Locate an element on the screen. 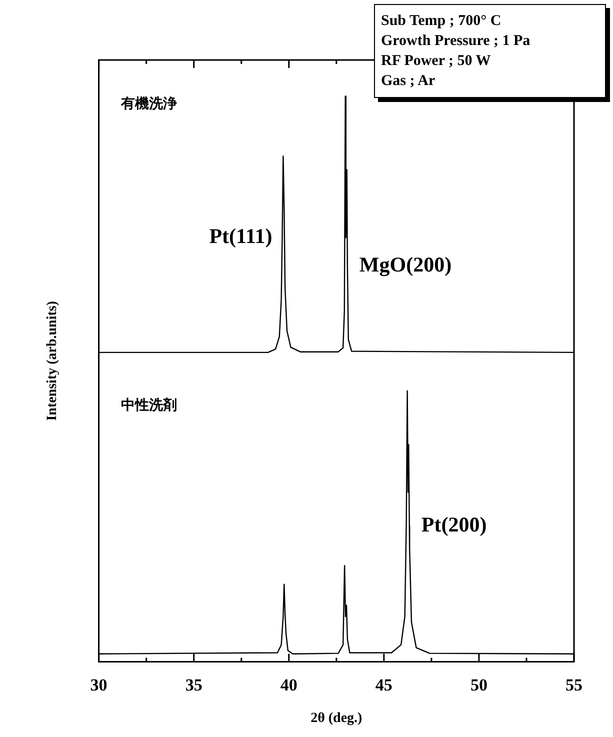  annotation: Pt(200) is located at coordinates (454, 524).